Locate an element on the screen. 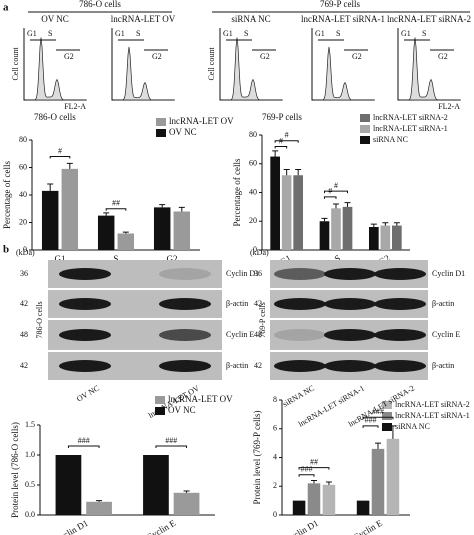 The height and width of the screenshot is (535, 474). legend-label: lncRNA-LET siRNA-1 is located at coordinates (410, 128).